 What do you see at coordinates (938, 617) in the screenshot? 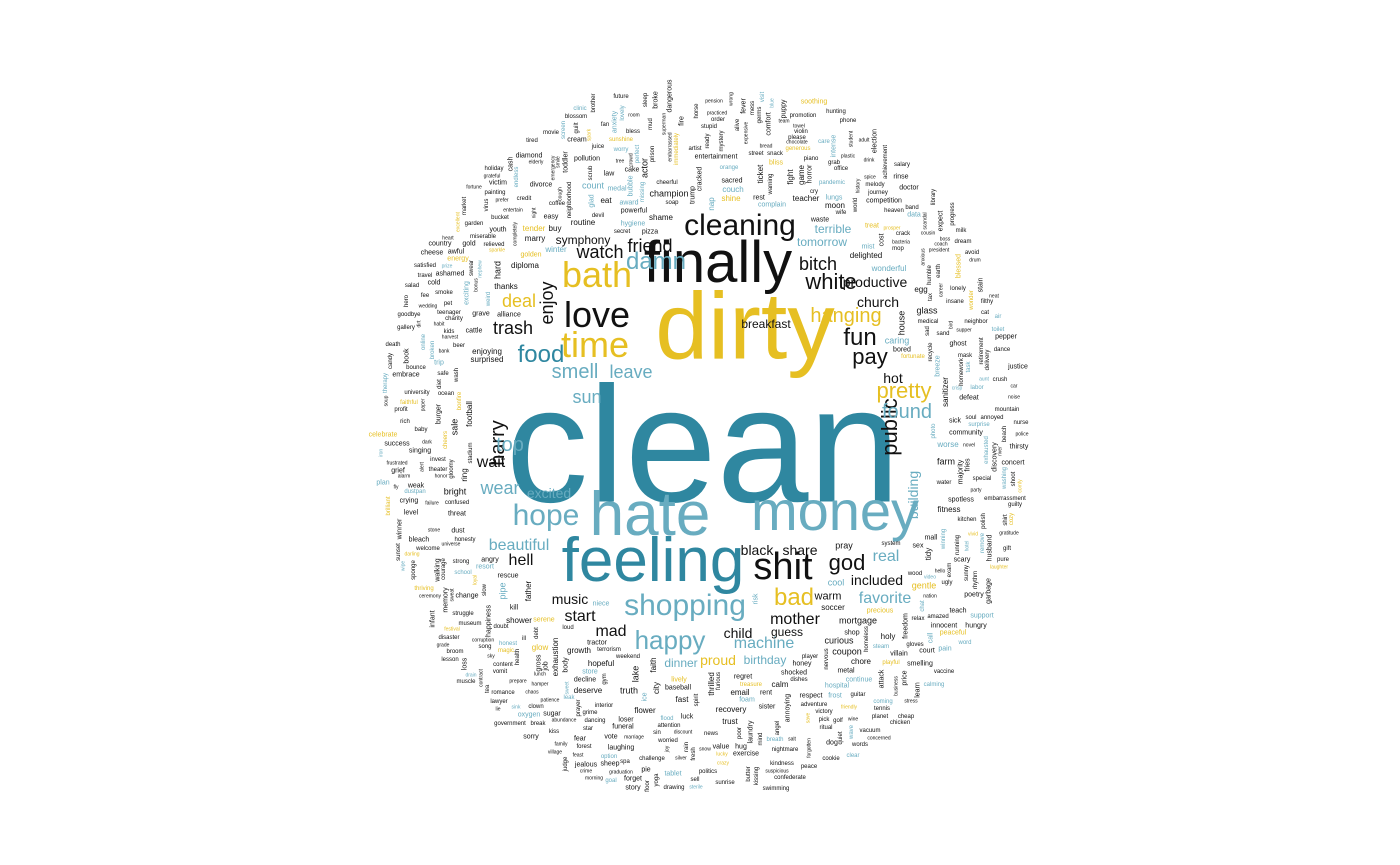
I see `cloud-word: amazed` at bounding box center [938, 617].